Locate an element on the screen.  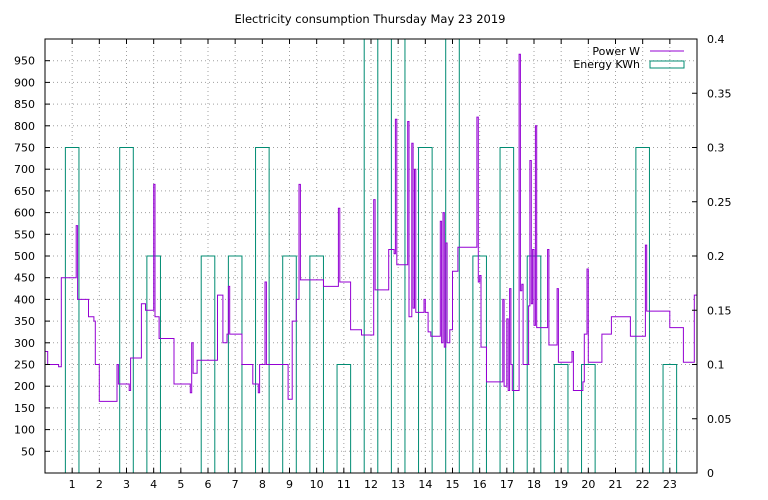
x-tick-label: 15 is located at coordinates (453, 484).